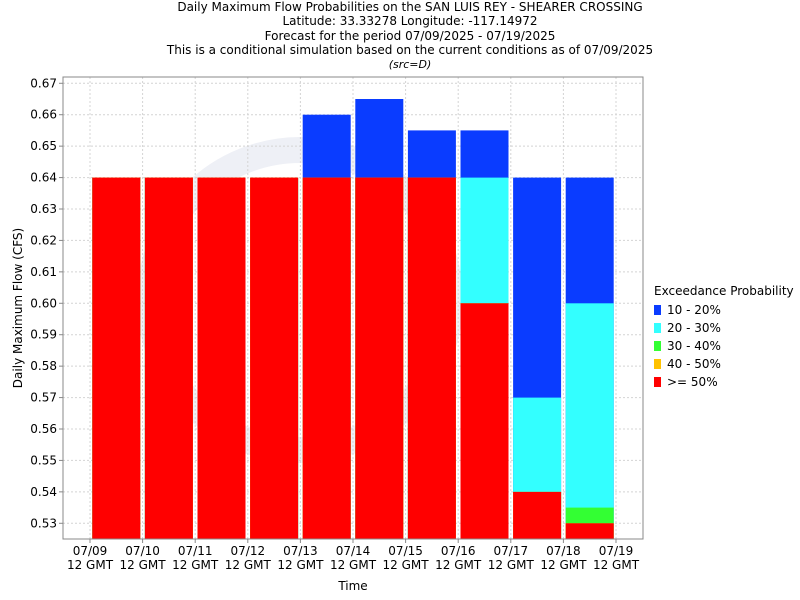  I want to click on y-tick-label: 0.62, so click(43, 240).